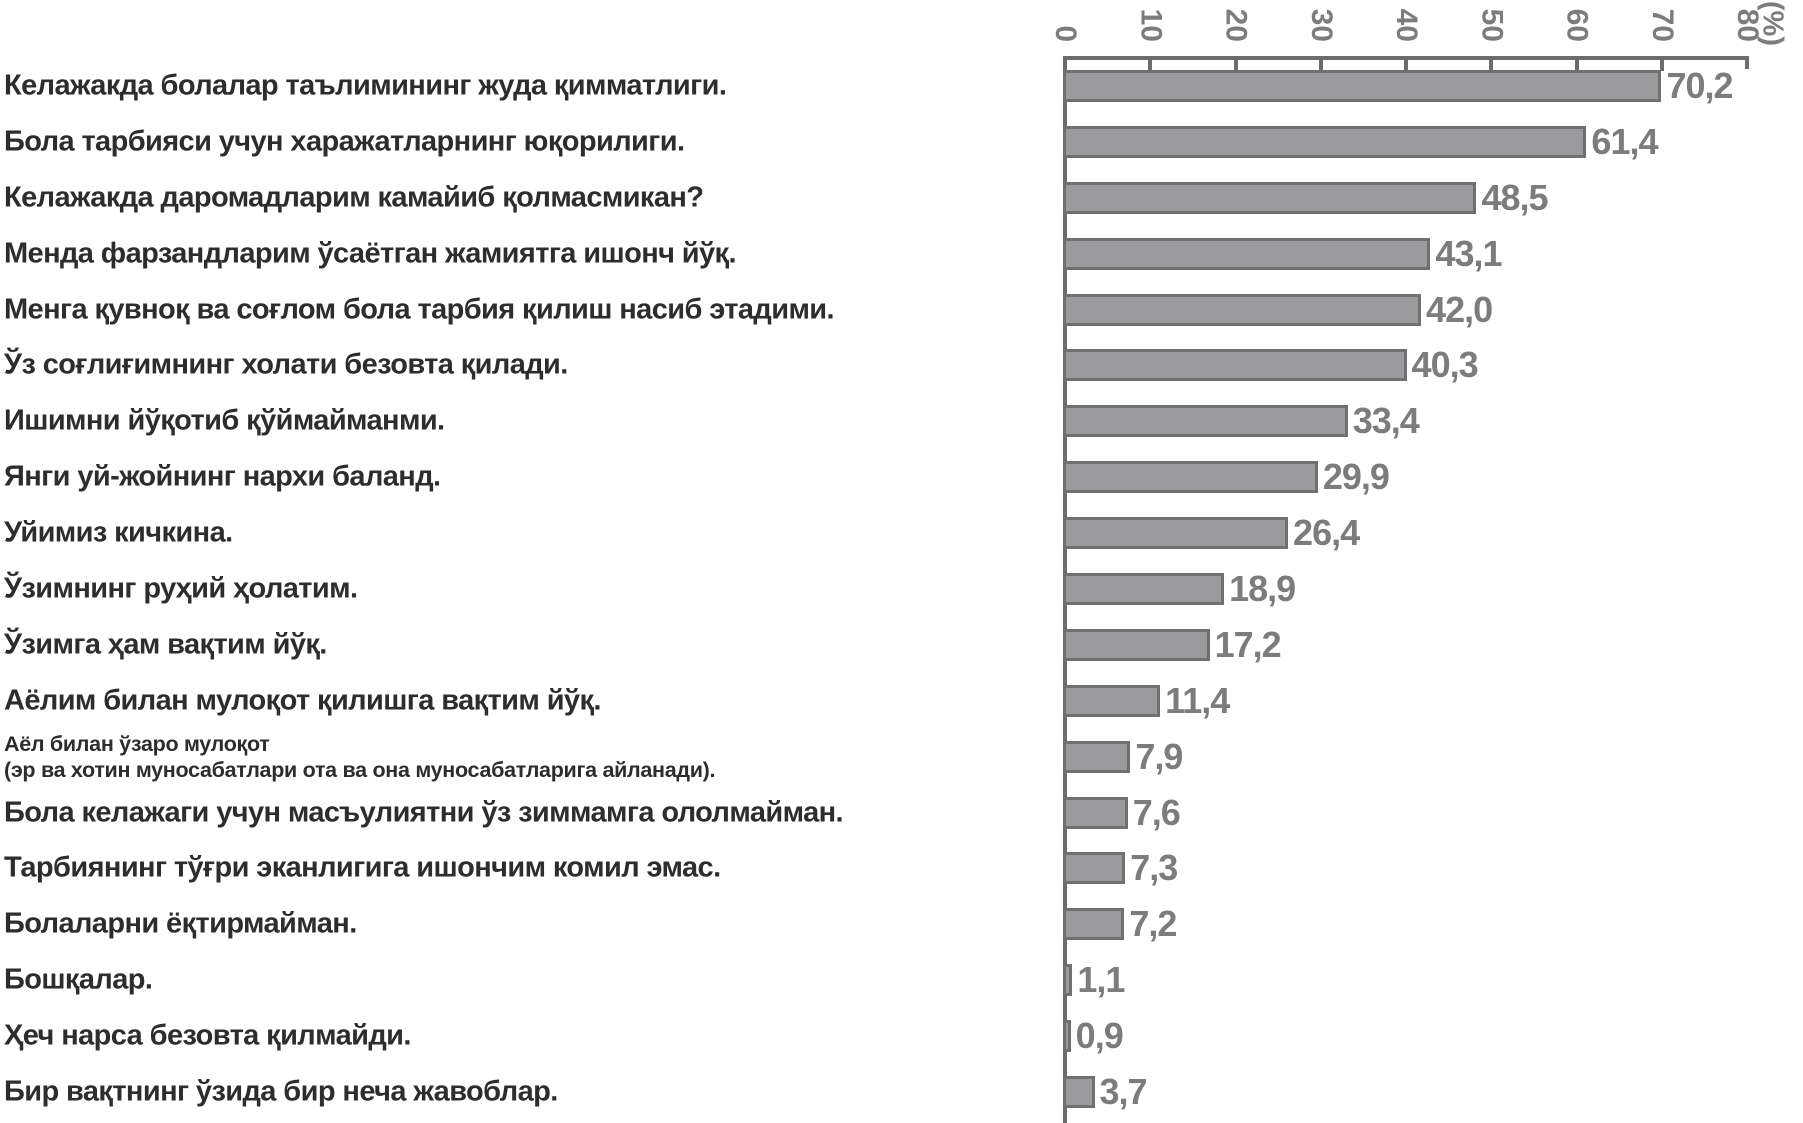  What do you see at coordinates (901, 980) in the screenshot?
I see `chart-row: Бошқалар. 1,1` at bounding box center [901, 980].